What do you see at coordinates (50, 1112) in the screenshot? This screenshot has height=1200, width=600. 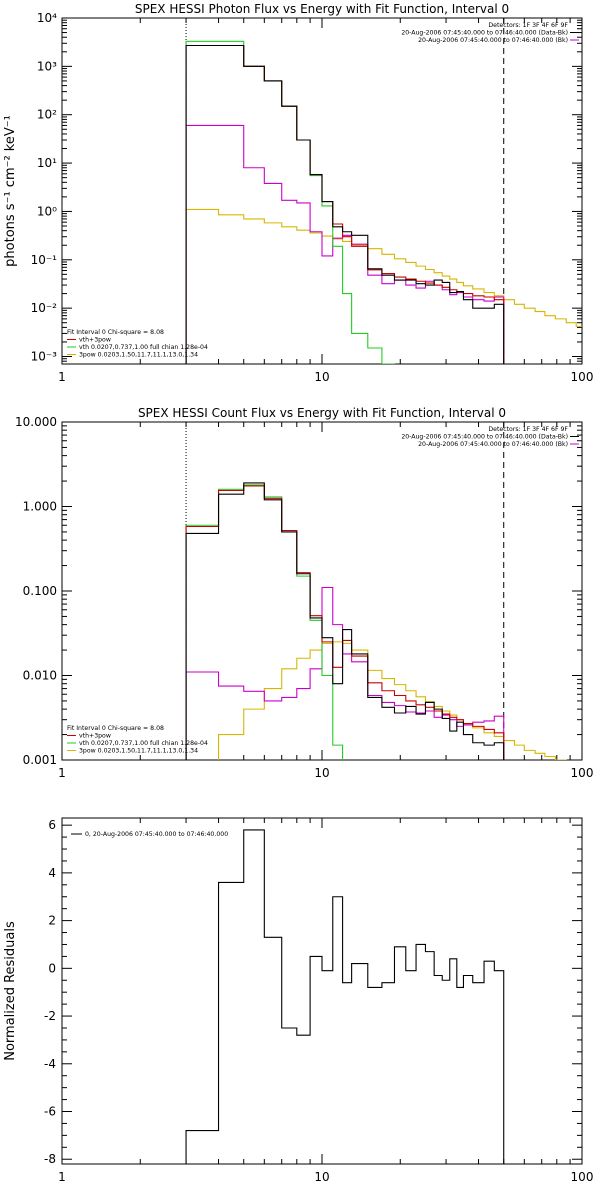 I see `y-tick-label: -6` at bounding box center [50, 1112].